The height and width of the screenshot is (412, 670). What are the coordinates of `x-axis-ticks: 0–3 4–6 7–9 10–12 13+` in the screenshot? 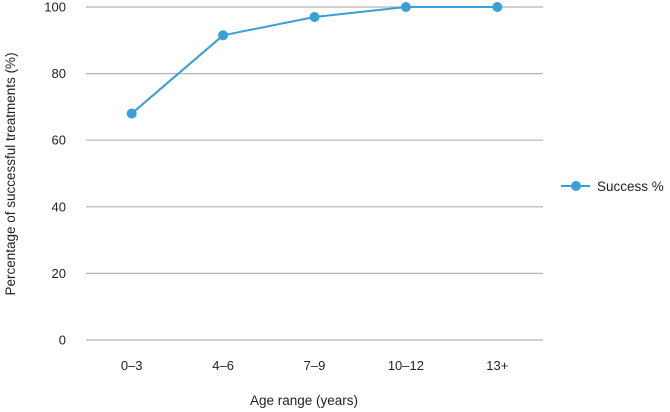 It's located at (314, 365).